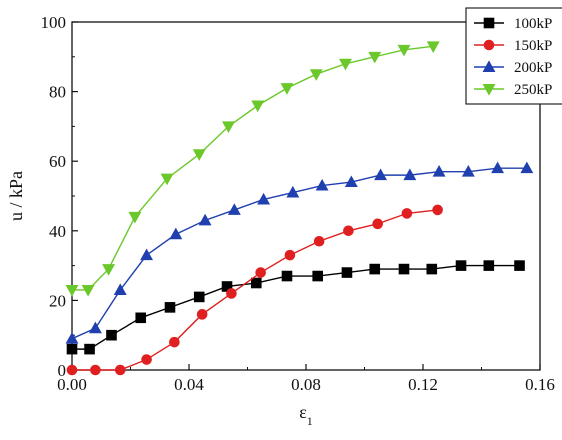 Image resolution: width=562 pixels, height=440 pixels. What do you see at coordinates (533, 68) in the screenshot?
I see `legend-label-200kP: 200kP` at bounding box center [533, 68].